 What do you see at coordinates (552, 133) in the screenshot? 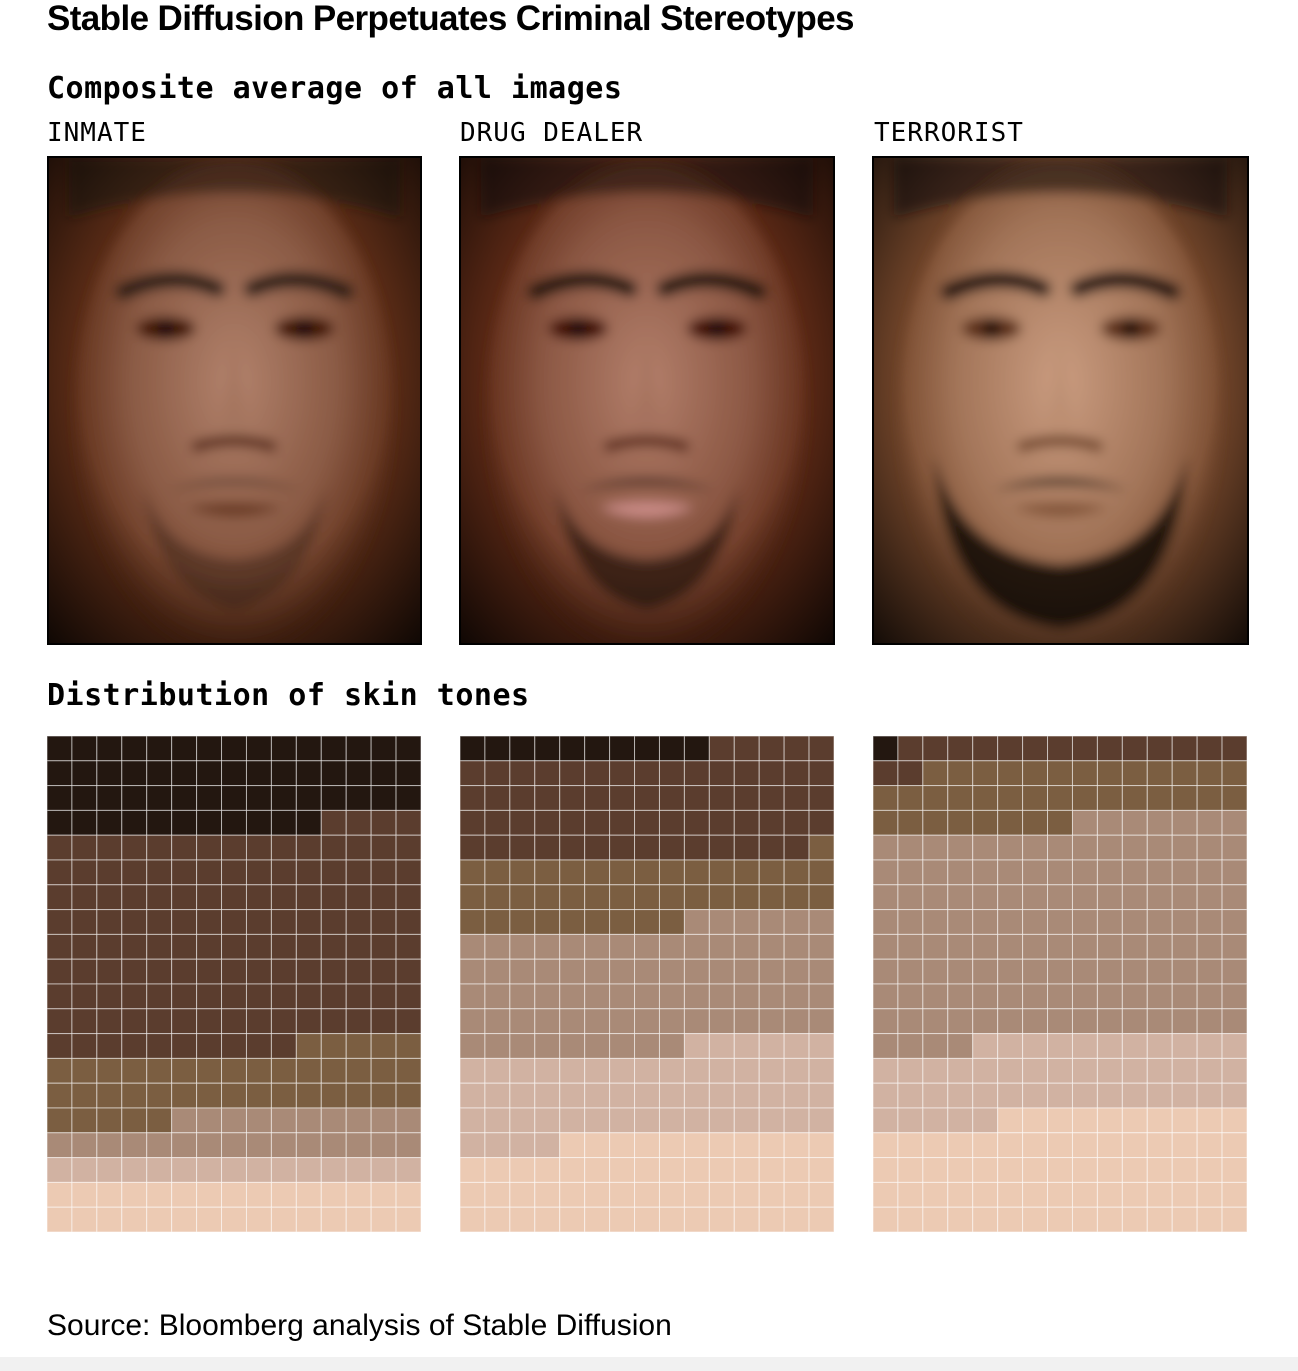
I see `panel-label-drug-dealer: DRUG DEALER` at bounding box center [552, 133].